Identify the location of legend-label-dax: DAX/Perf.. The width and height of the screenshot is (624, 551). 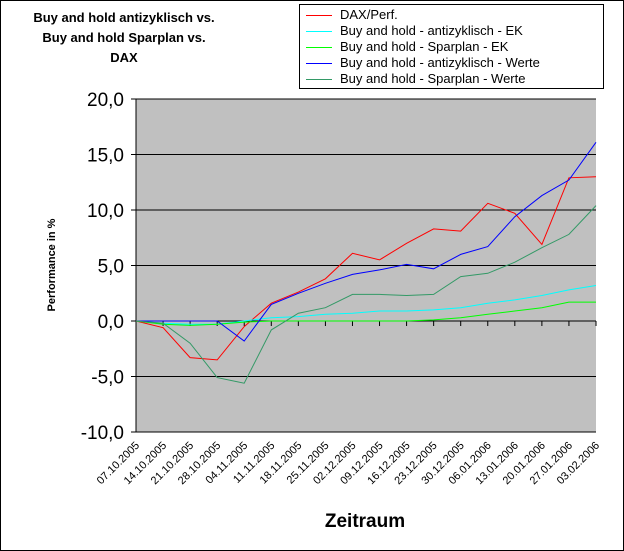
(369, 14).